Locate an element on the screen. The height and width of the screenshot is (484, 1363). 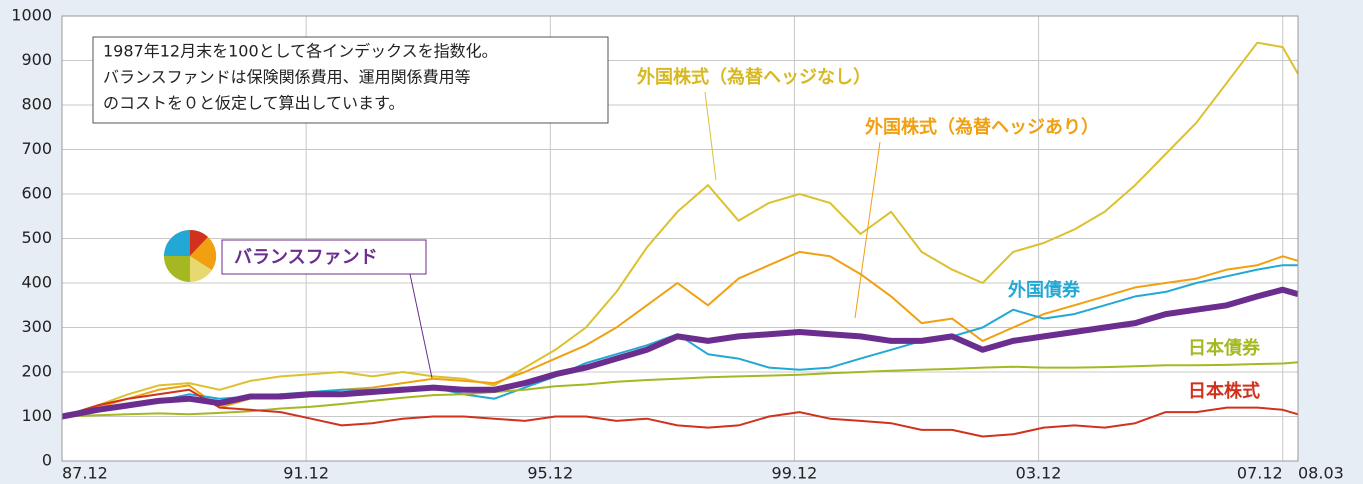
label-box is located at coordinates (324, 257).